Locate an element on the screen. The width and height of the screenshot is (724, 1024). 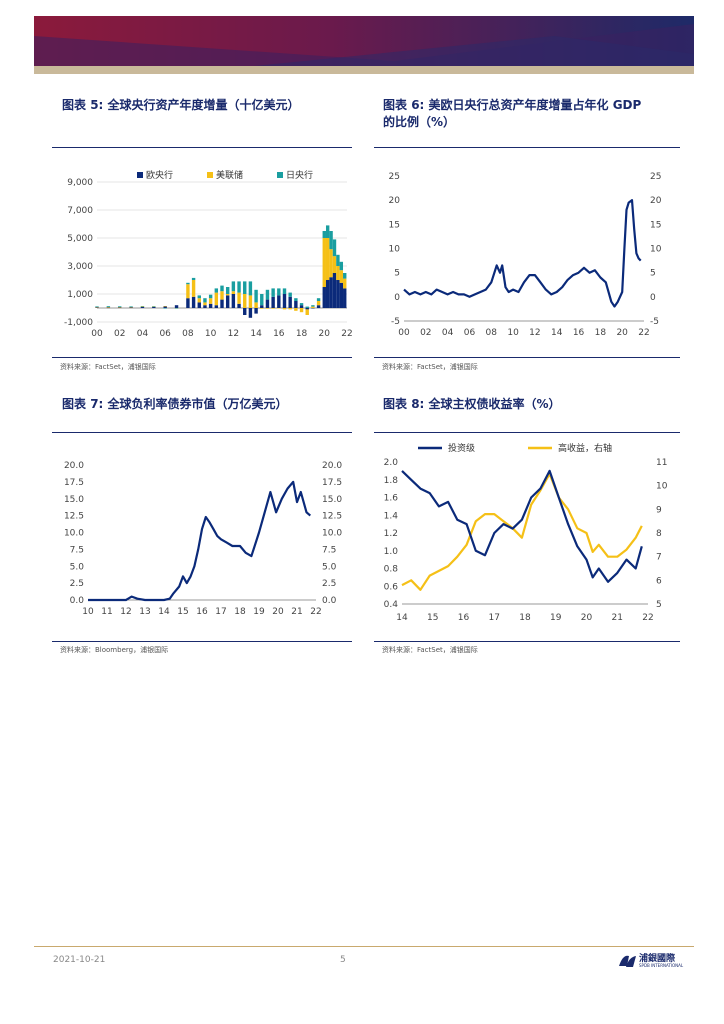
legend-label: 投资级 is located at coordinates (461, 448).